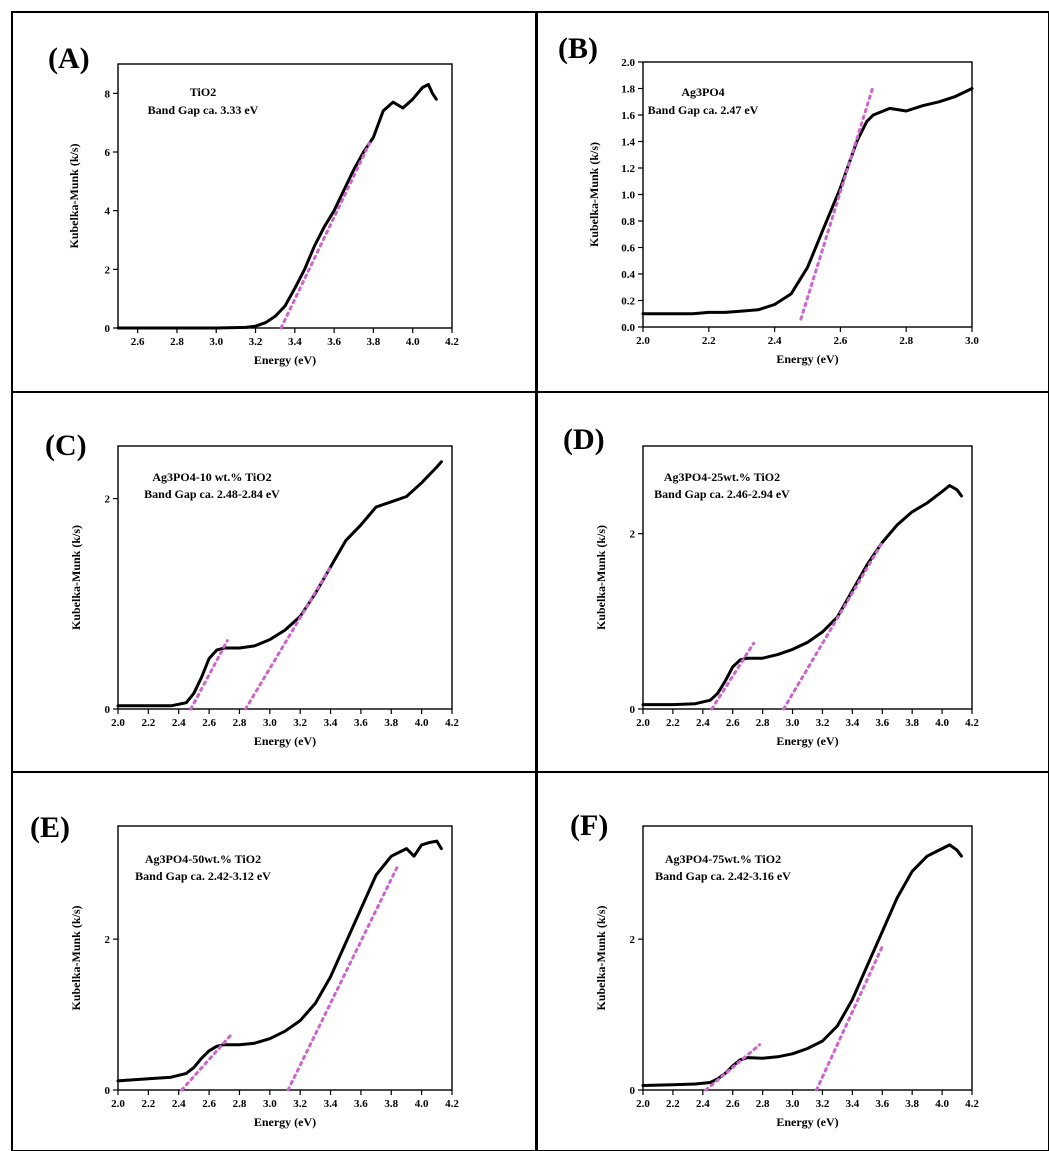 This screenshot has height=1151, width=1049. What do you see at coordinates (628, 222) in the screenshot?
I see `y-tick-label: 0.8` at bounding box center [628, 222].